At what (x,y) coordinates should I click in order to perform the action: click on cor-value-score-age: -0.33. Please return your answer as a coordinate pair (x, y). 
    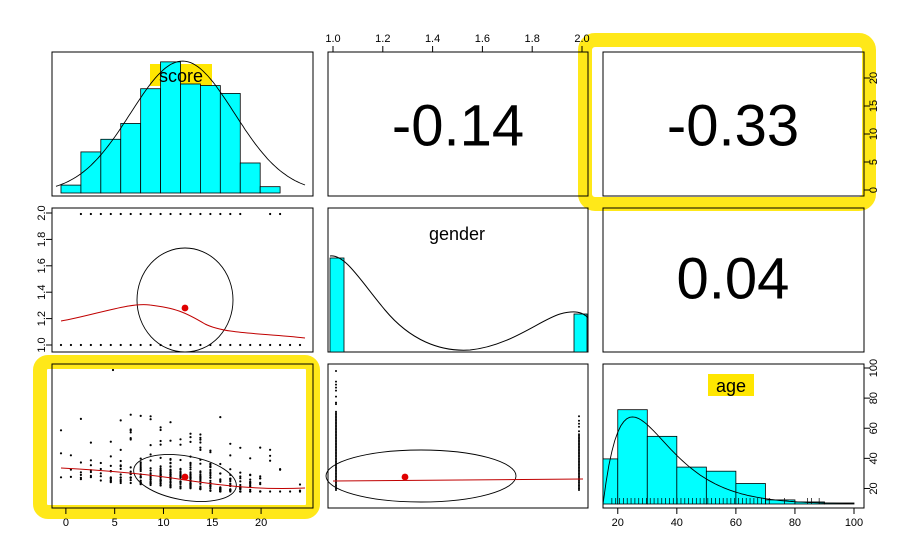
    Looking at the image, I should click on (733, 125).